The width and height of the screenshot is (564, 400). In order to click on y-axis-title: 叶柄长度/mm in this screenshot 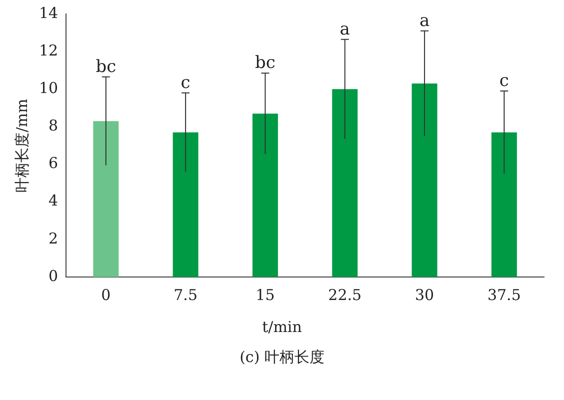, I will do `click(21, 145)`.